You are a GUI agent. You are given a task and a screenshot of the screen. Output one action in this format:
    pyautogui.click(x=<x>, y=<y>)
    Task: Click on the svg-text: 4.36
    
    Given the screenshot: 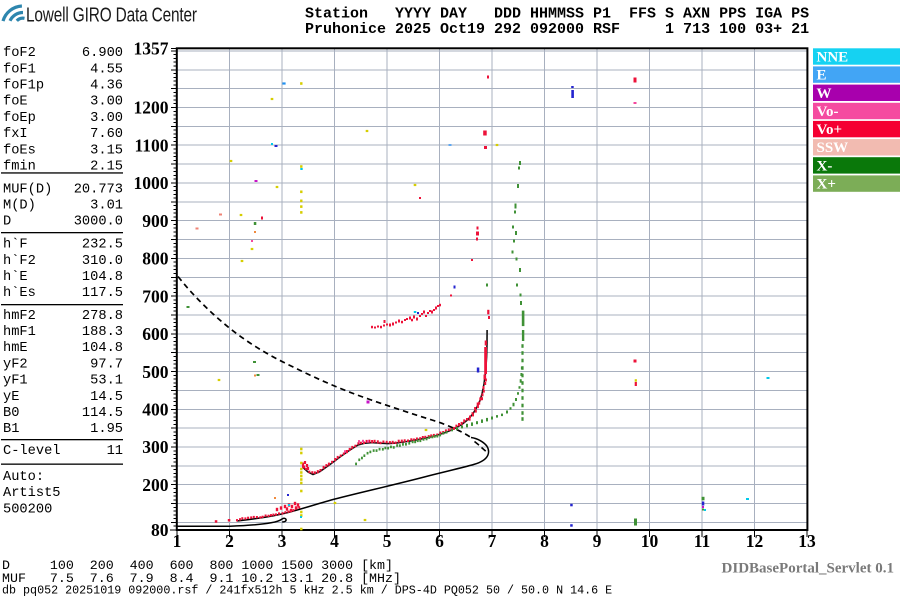 What is the action you would take?
    pyautogui.click(x=106, y=86)
    